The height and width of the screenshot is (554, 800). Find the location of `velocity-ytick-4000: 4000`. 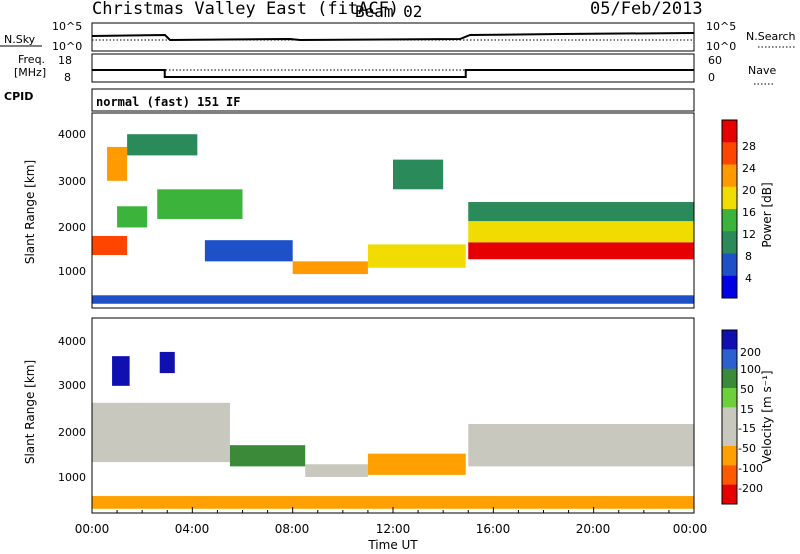

velocity-ytick-4000: 4000 is located at coordinates (72, 341).